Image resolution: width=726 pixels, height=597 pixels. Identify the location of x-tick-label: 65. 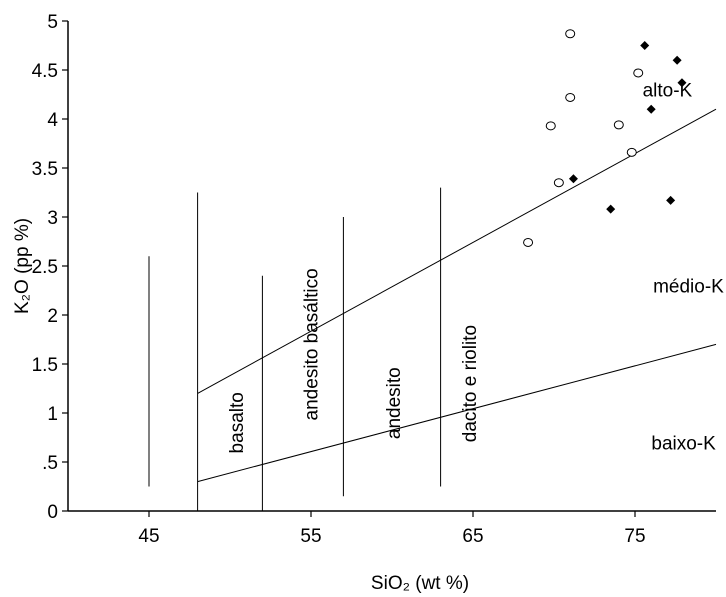
(472, 536).